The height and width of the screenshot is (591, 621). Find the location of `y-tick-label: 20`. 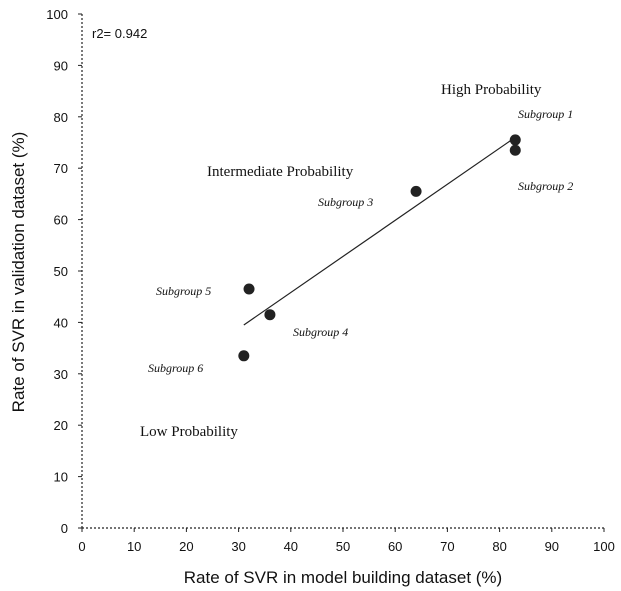

y-tick-label: 20 is located at coordinates (61, 425).